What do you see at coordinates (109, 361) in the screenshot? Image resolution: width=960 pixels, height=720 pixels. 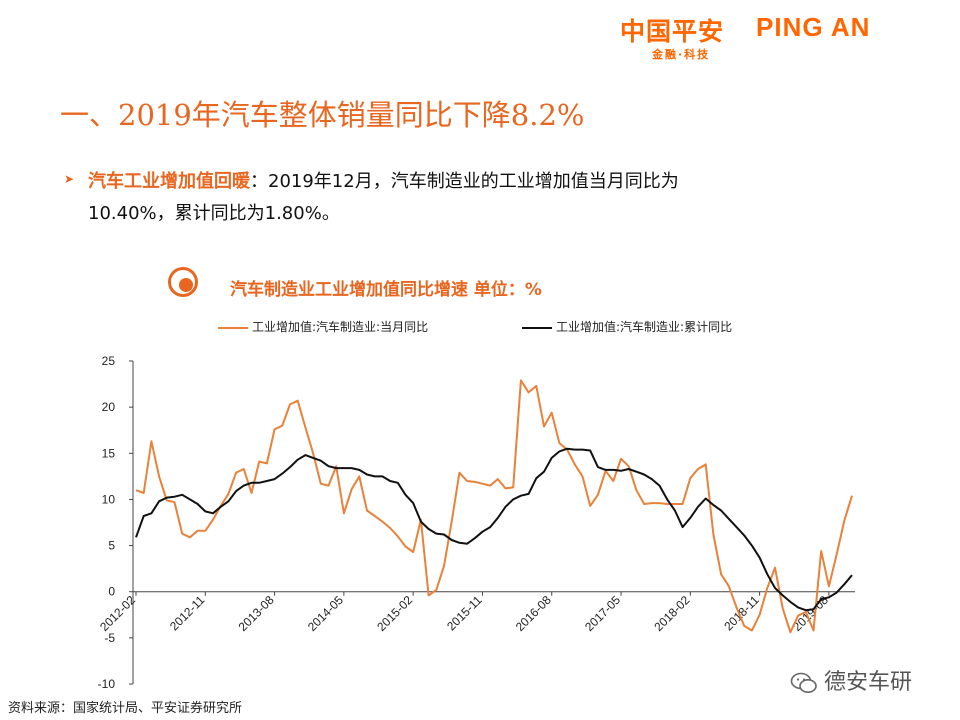 I see `y-tick-label: 25` at bounding box center [109, 361].